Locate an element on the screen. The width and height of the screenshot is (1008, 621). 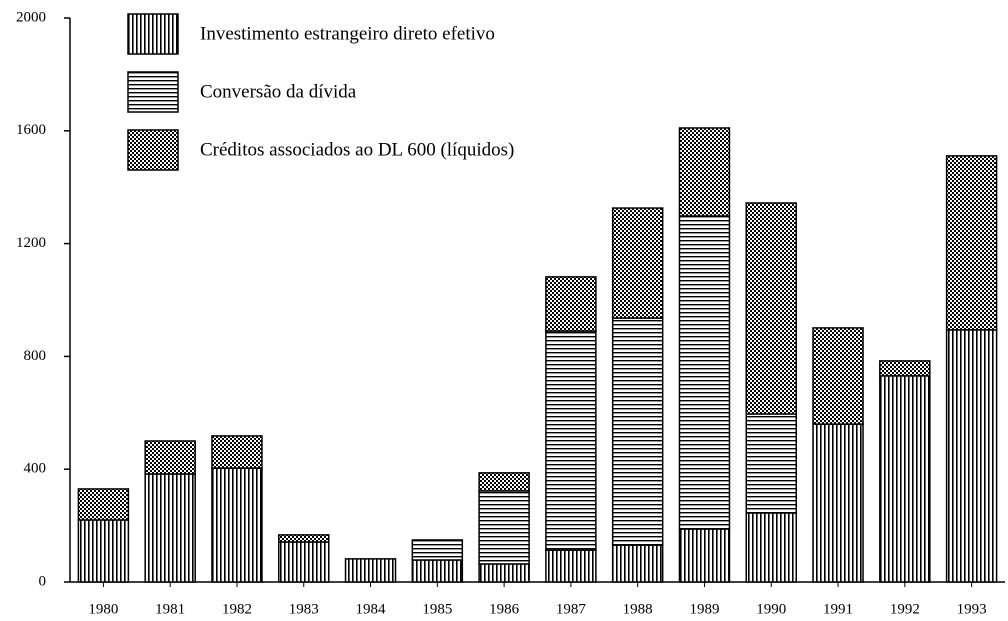
x-tick-label: 1982 is located at coordinates (237, 609).